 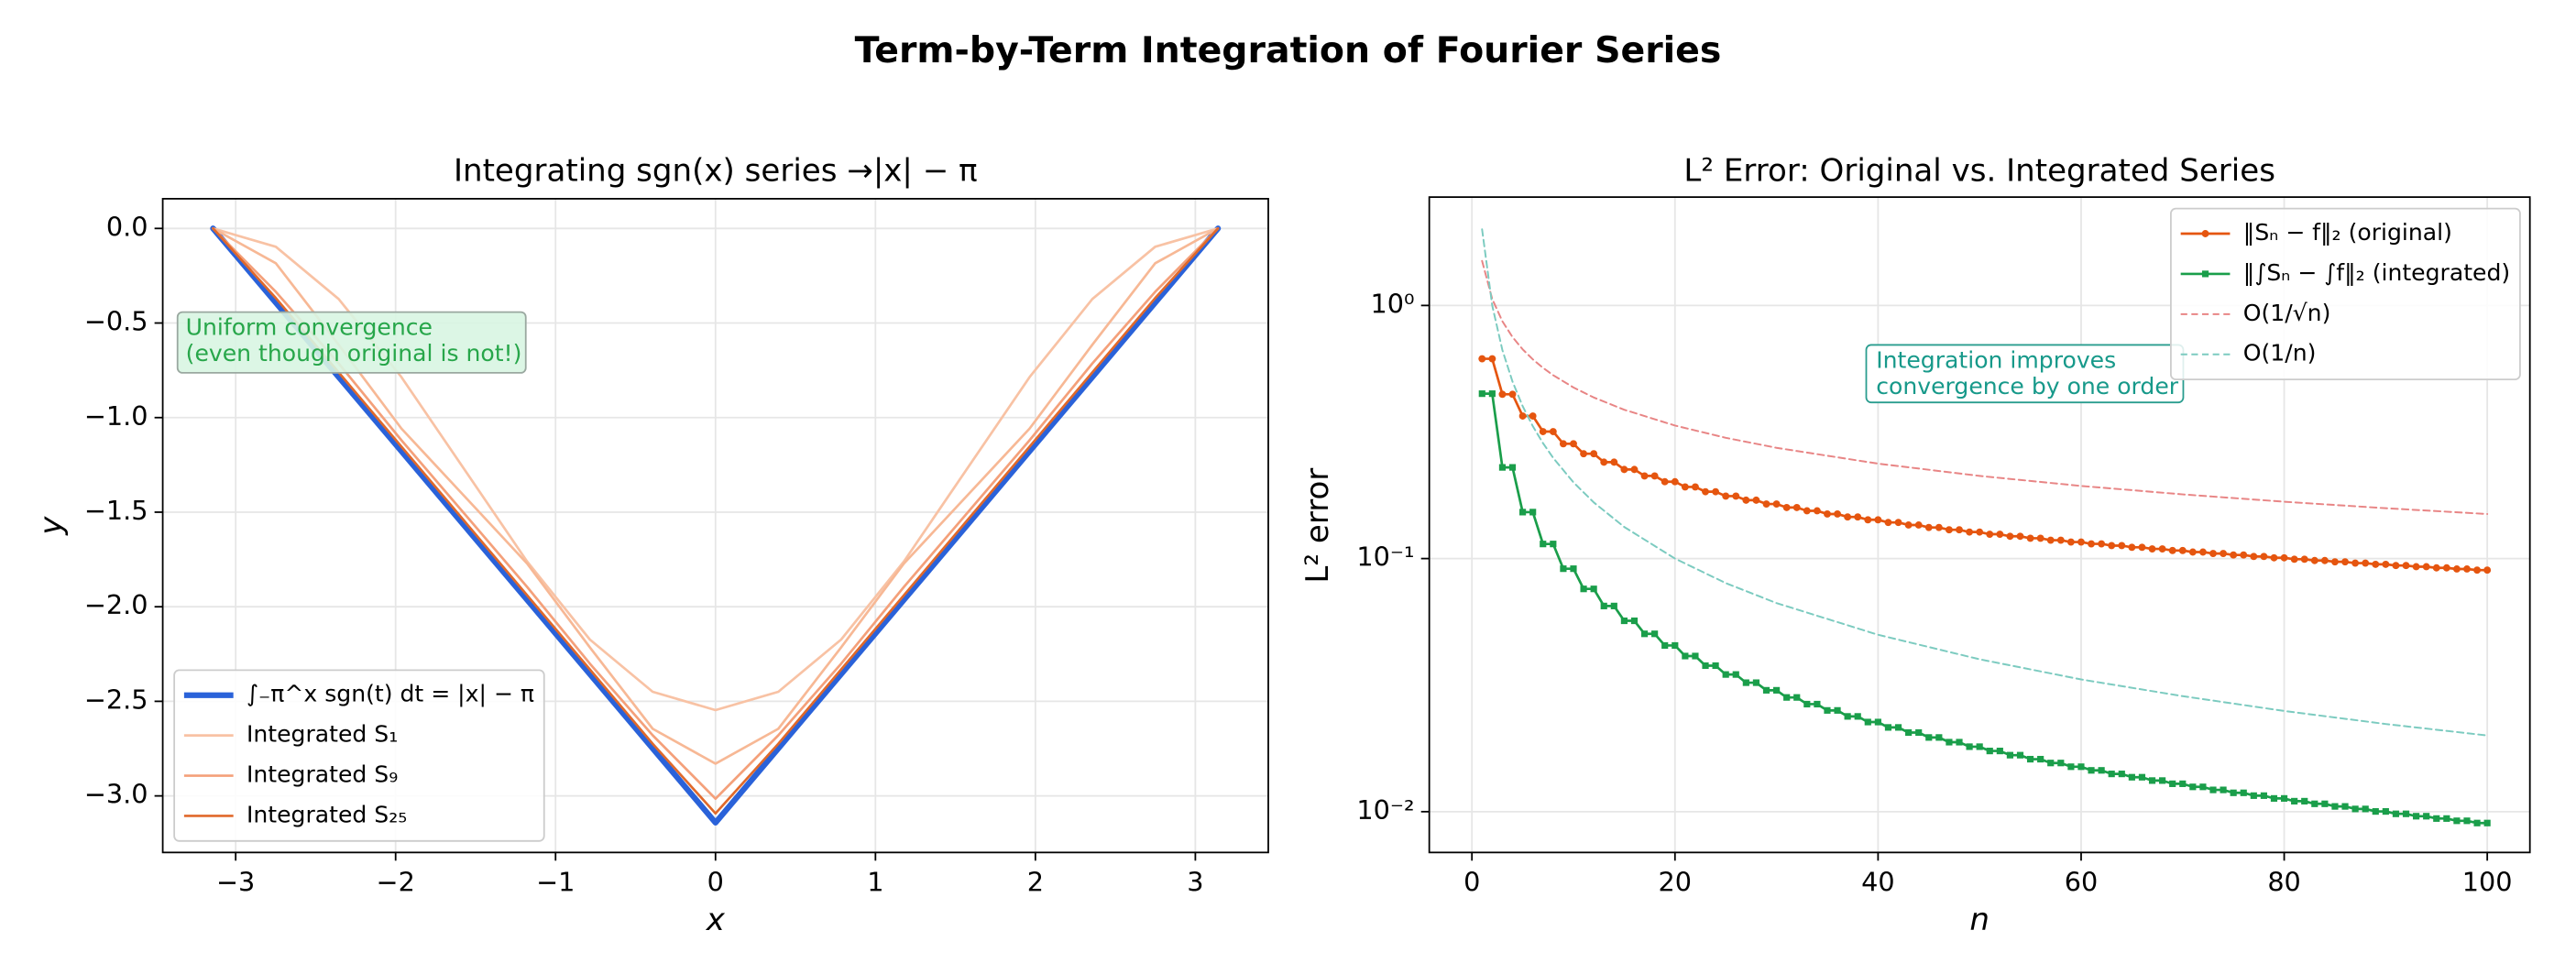 I want to click on y-tick-label: 10⁻², so click(x=1385, y=810).